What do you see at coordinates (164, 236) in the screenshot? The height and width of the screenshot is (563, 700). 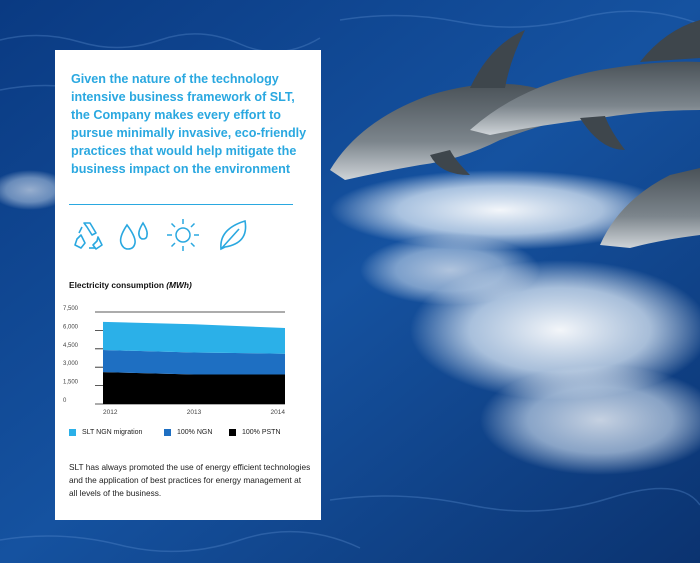 I see `eco-icons-row` at bounding box center [164, 236].